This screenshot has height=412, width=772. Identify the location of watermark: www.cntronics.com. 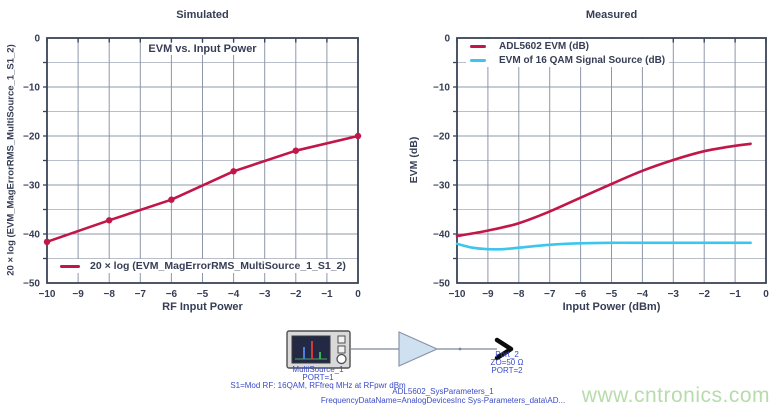
(675, 395).